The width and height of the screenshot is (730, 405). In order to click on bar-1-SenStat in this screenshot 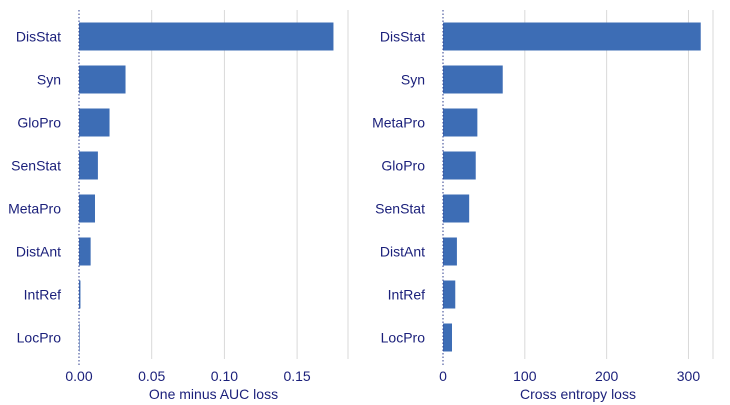, I will do `click(456, 208)`.